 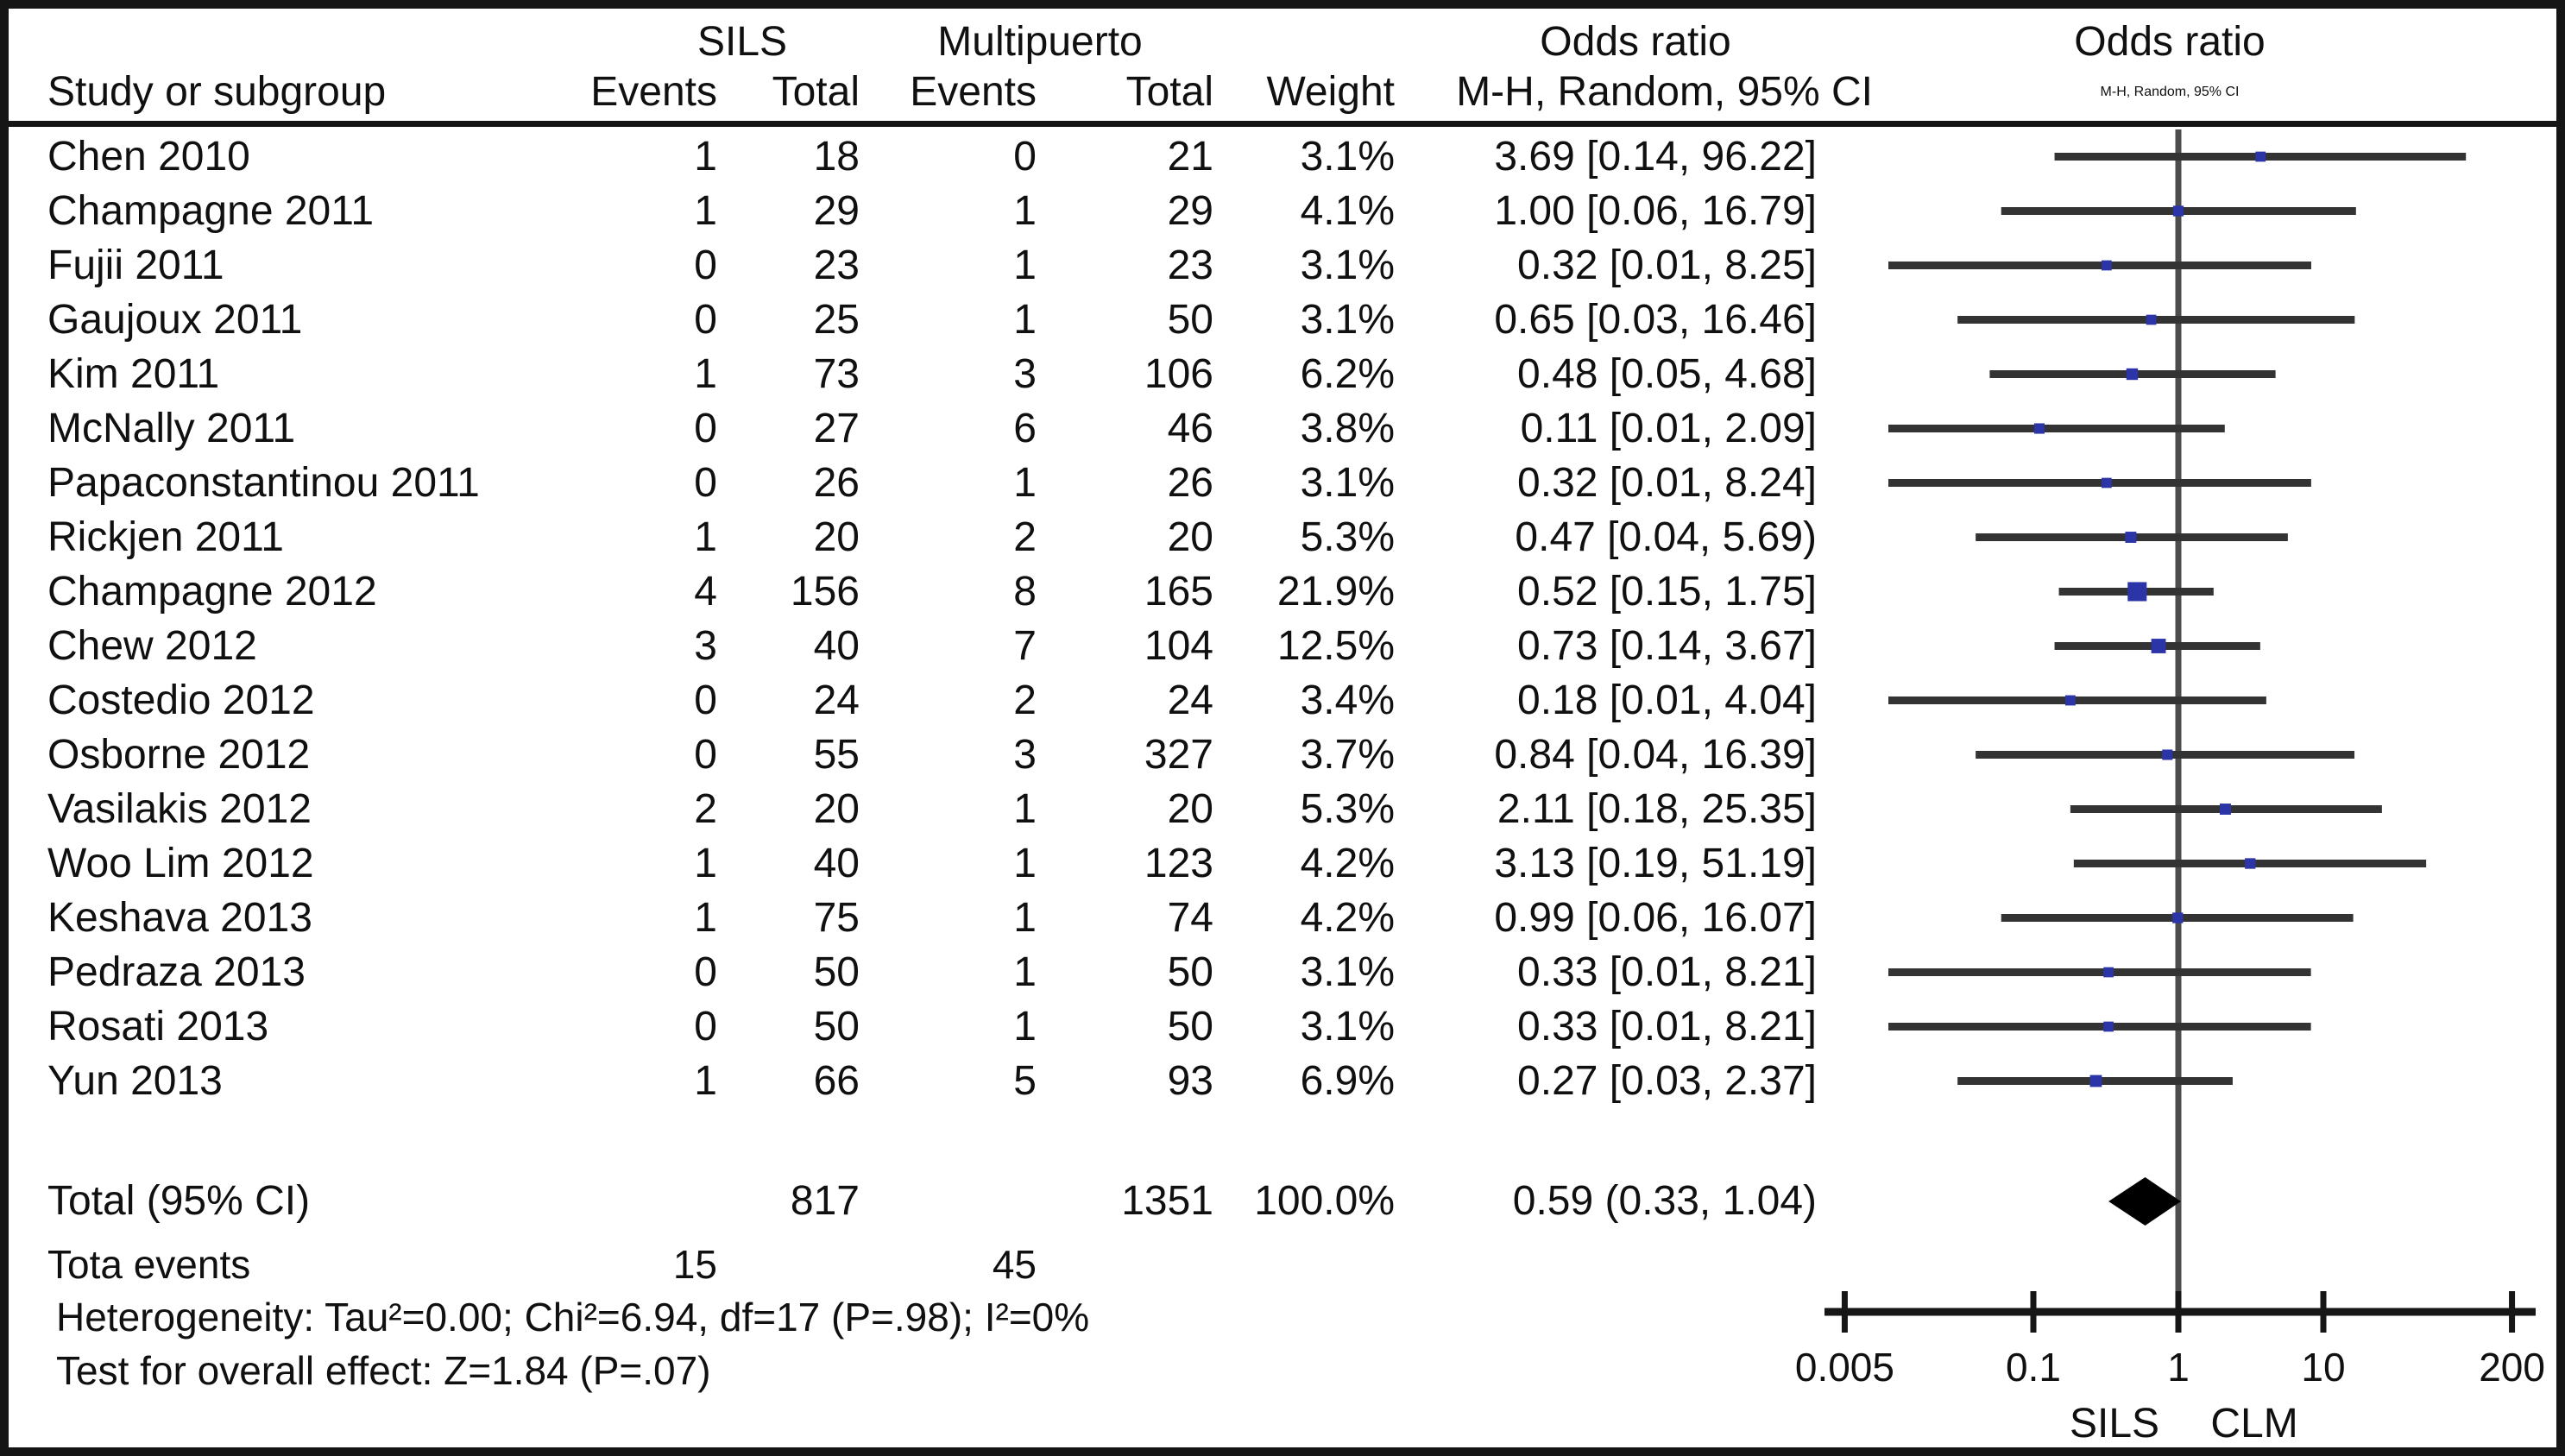 I want to click on or-ci-cell: 2.11 [0.18, 25.35], so click(x=1657, y=809).